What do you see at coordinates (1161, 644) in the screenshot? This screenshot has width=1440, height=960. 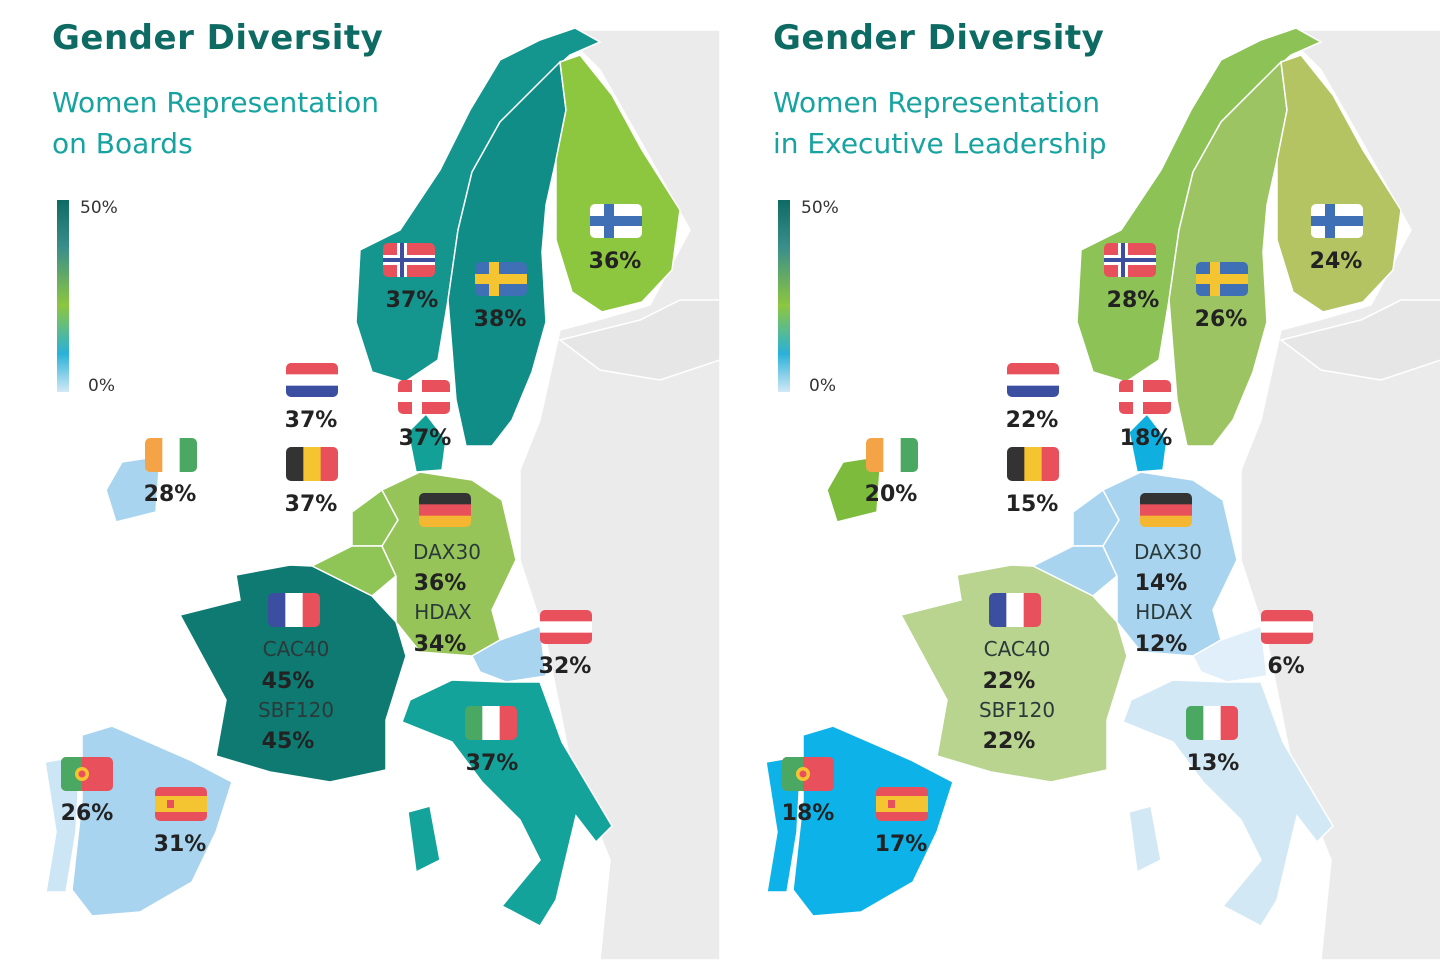 I see `index-value-germany: 12%` at bounding box center [1161, 644].